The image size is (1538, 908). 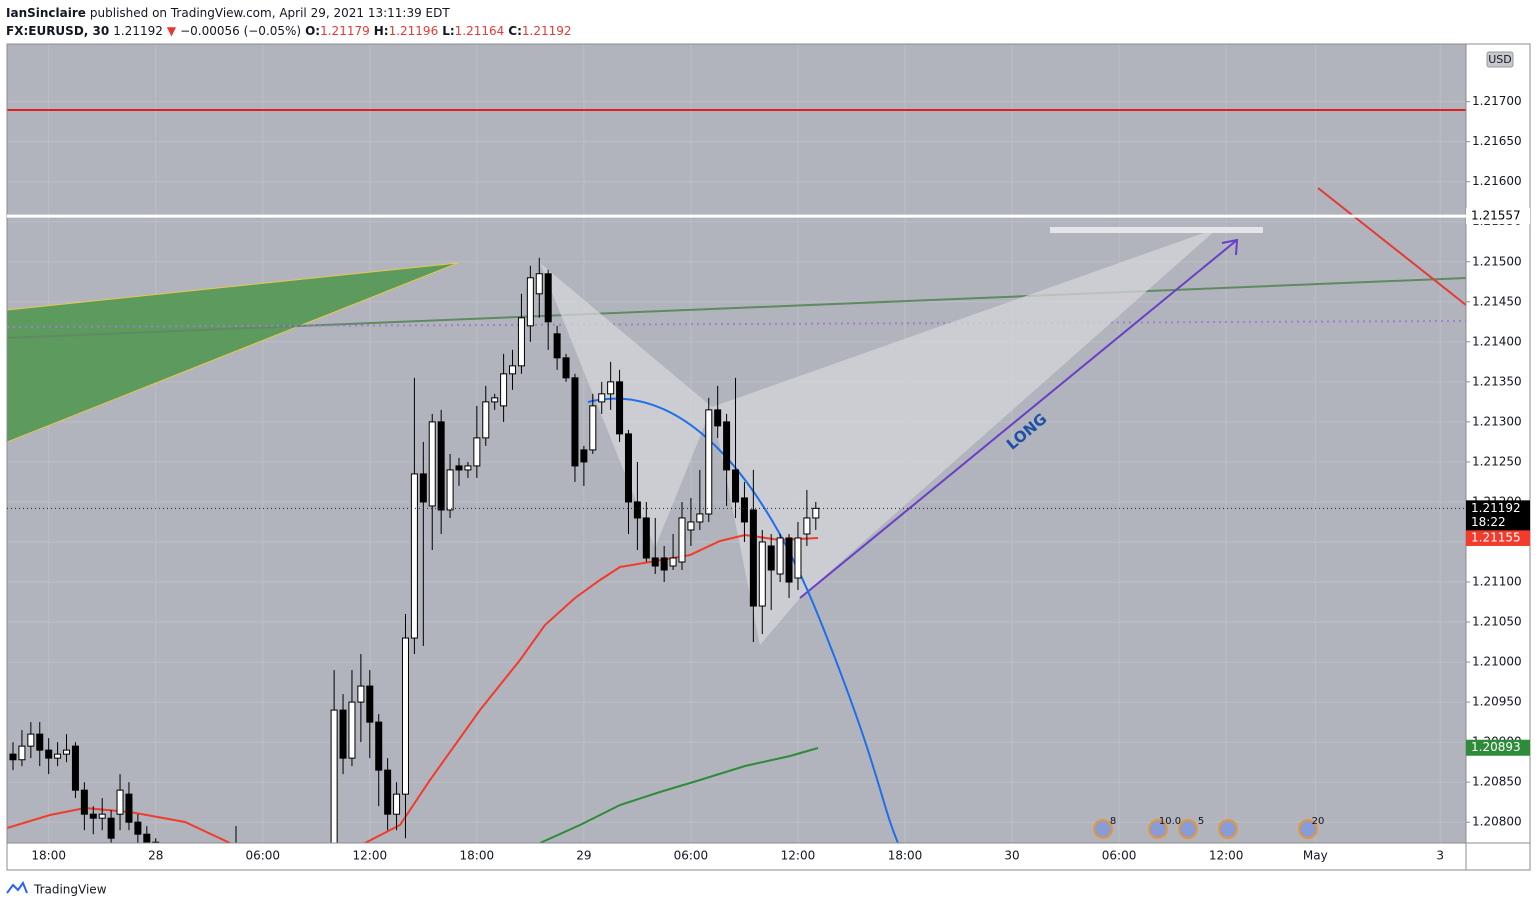 I want to click on x-tick-label: 30, so click(x=1011, y=856).